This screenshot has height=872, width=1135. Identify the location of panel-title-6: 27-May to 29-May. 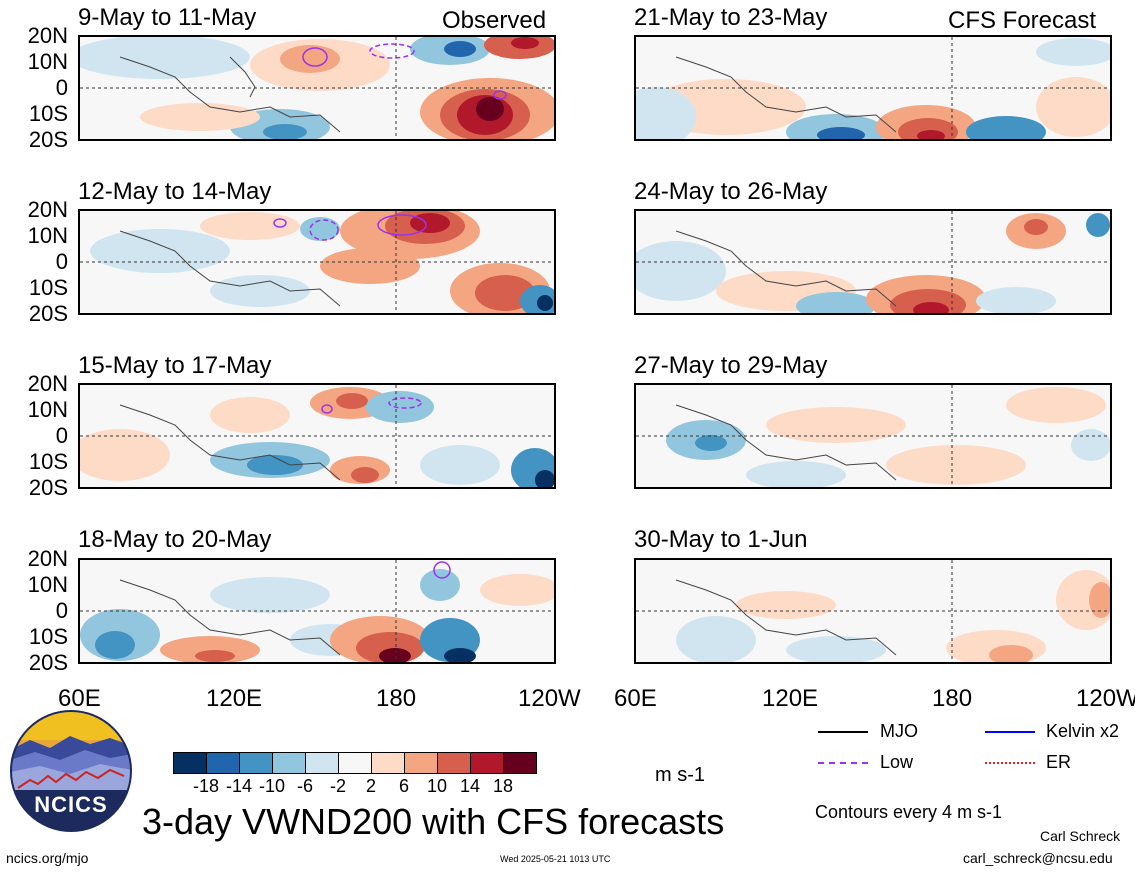
(731, 365).